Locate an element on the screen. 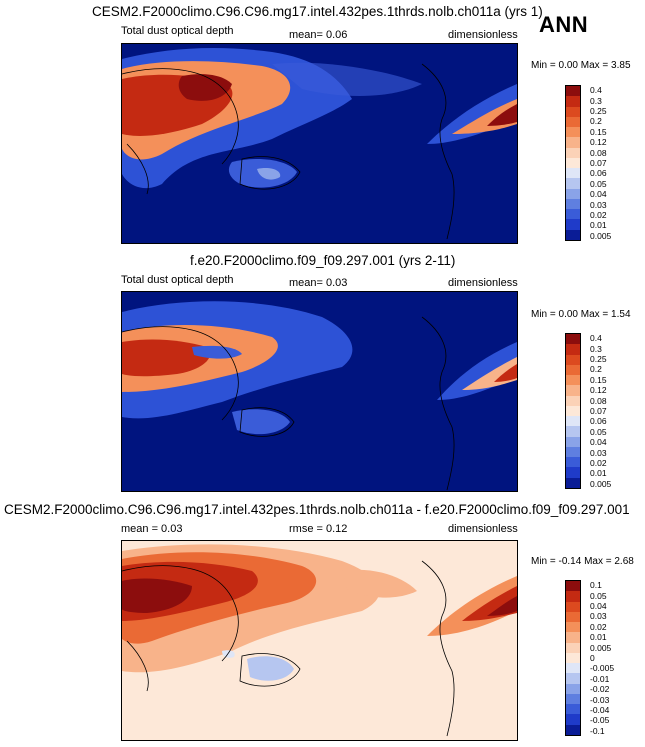 The height and width of the screenshot is (747, 645). colorbar-tick-label: -0.04 is located at coordinates (600, 710).